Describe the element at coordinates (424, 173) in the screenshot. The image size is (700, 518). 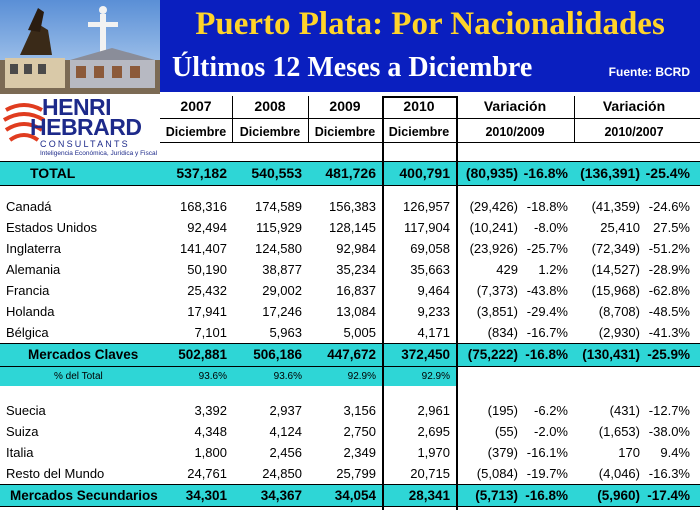
I see `cell-value: 400,791` at that location.